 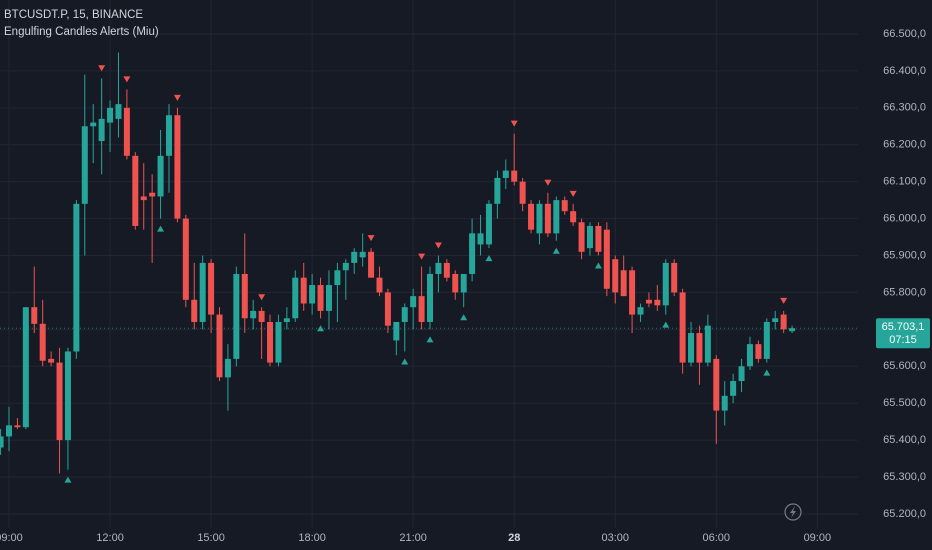 I want to click on replay-icon, so click(x=793, y=512).